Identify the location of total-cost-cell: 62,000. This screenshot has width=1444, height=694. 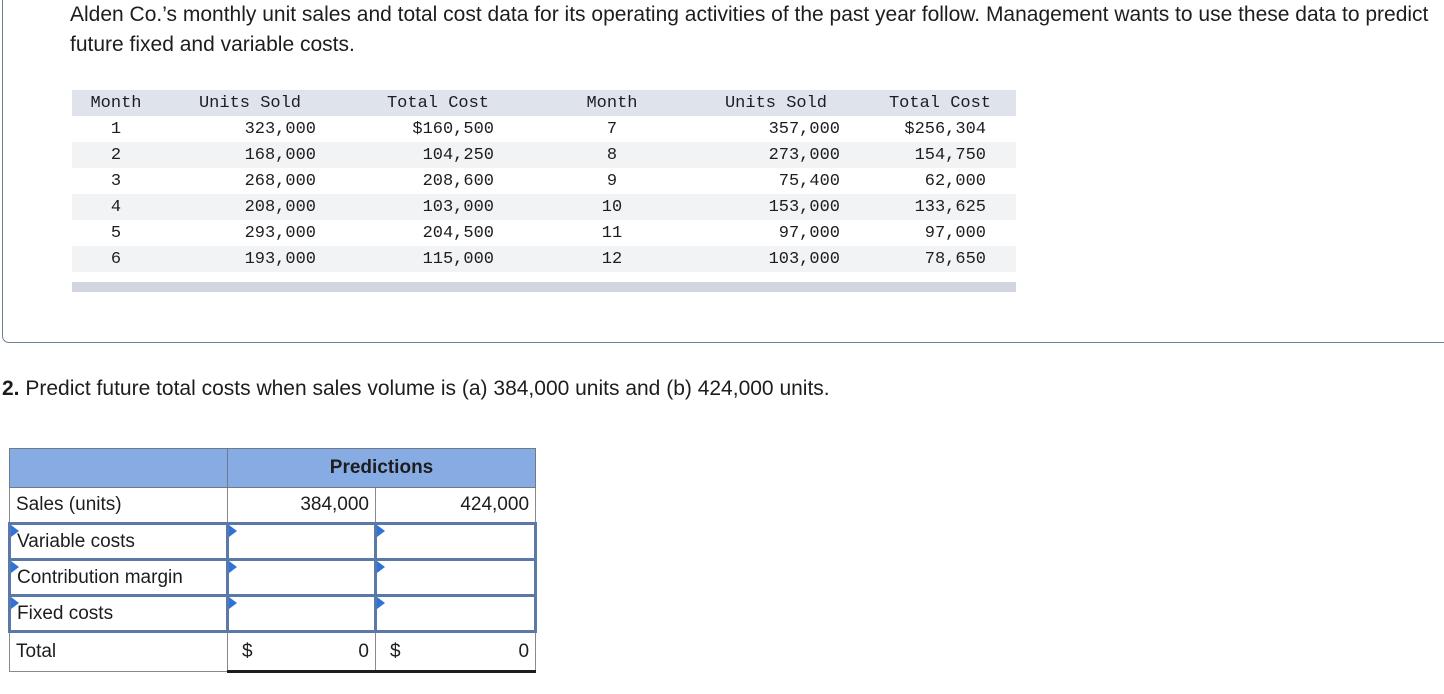
(955, 181).